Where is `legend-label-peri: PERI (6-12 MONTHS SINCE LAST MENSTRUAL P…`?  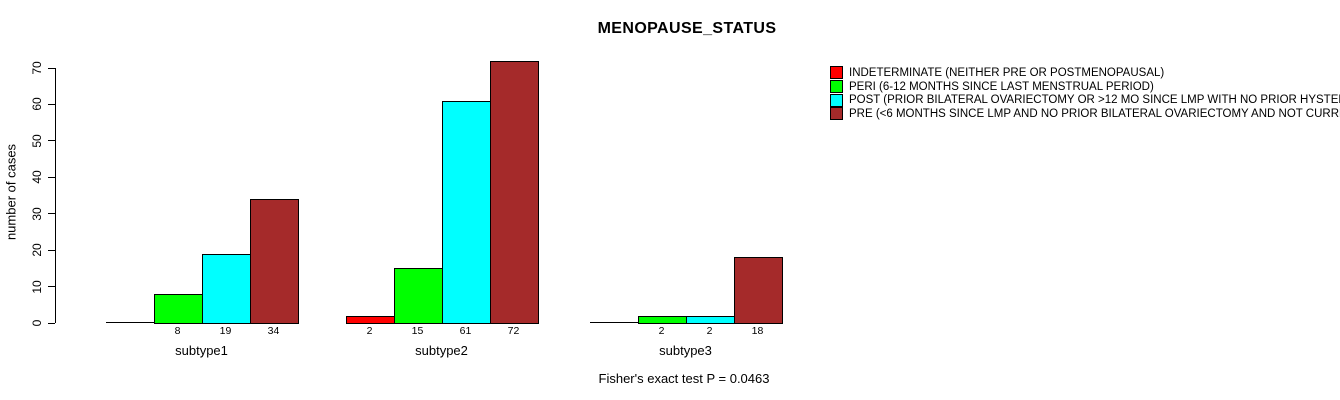
legend-label-peri: PERI (6-12 MONTHS SINCE LAST MENSTRUAL P… is located at coordinates (1001, 86).